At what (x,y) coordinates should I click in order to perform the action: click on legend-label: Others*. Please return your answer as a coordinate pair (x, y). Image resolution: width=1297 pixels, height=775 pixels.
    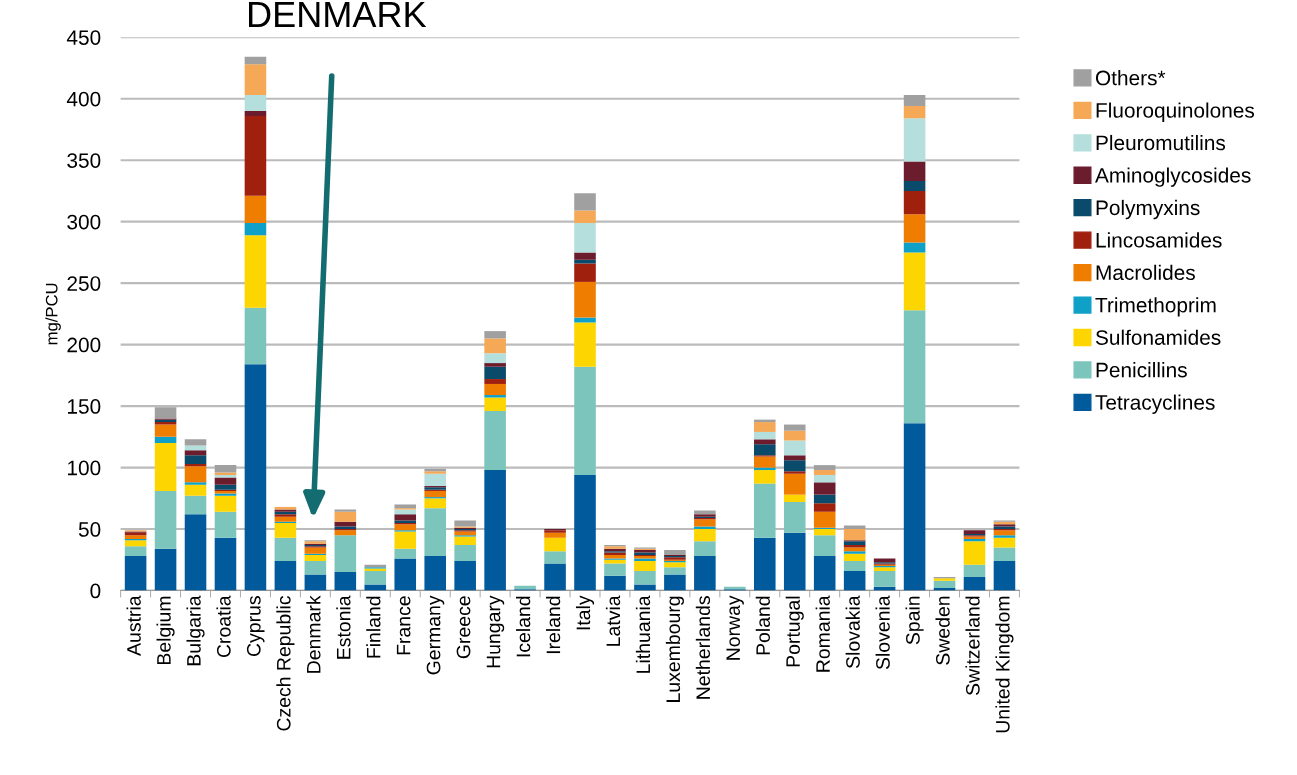
    Looking at the image, I should click on (1130, 78).